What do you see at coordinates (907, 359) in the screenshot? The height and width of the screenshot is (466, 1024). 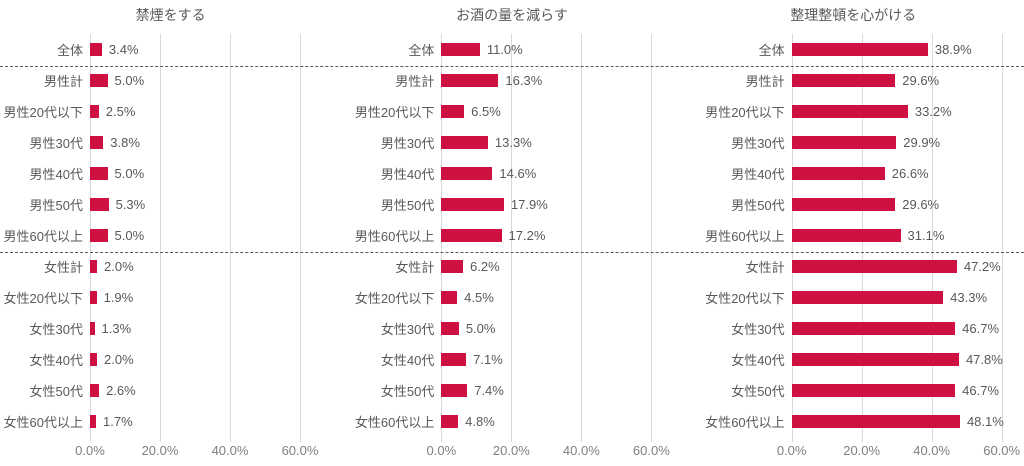 I see `bar-zone: 47.8%` at bounding box center [907, 359].